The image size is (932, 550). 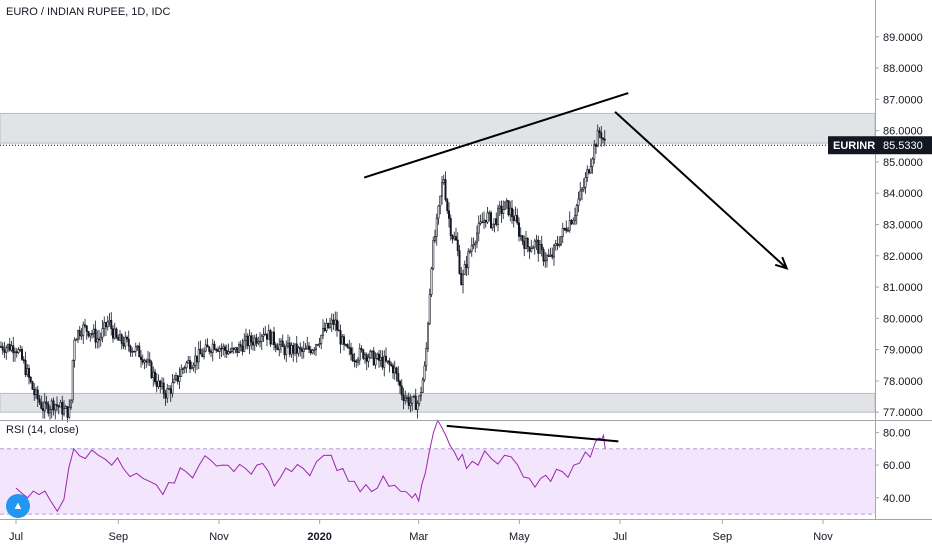 I want to click on time-tick-label: Jul, so click(x=16, y=537).